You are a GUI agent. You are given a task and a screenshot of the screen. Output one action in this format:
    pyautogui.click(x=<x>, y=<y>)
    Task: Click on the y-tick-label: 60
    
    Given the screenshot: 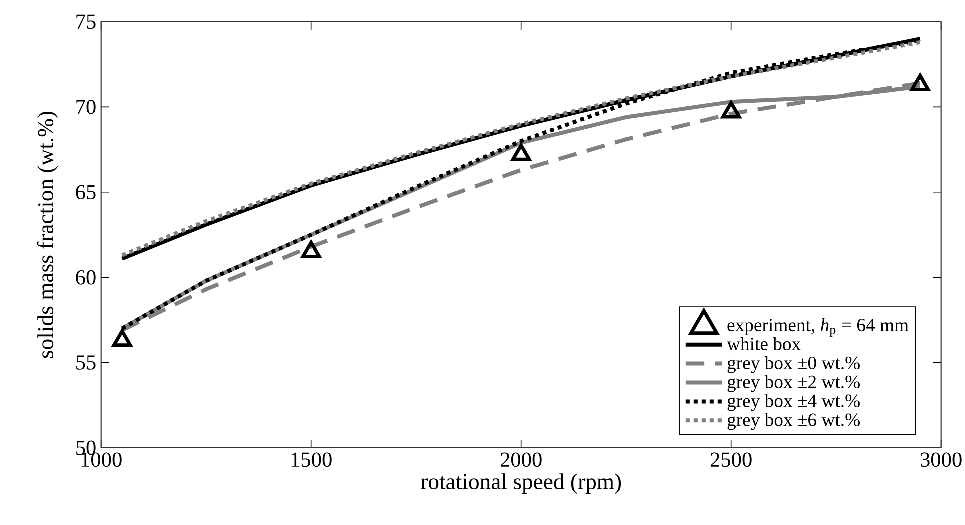 What is the action you would take?
    pyautogui.click(x=86, y=277)
    